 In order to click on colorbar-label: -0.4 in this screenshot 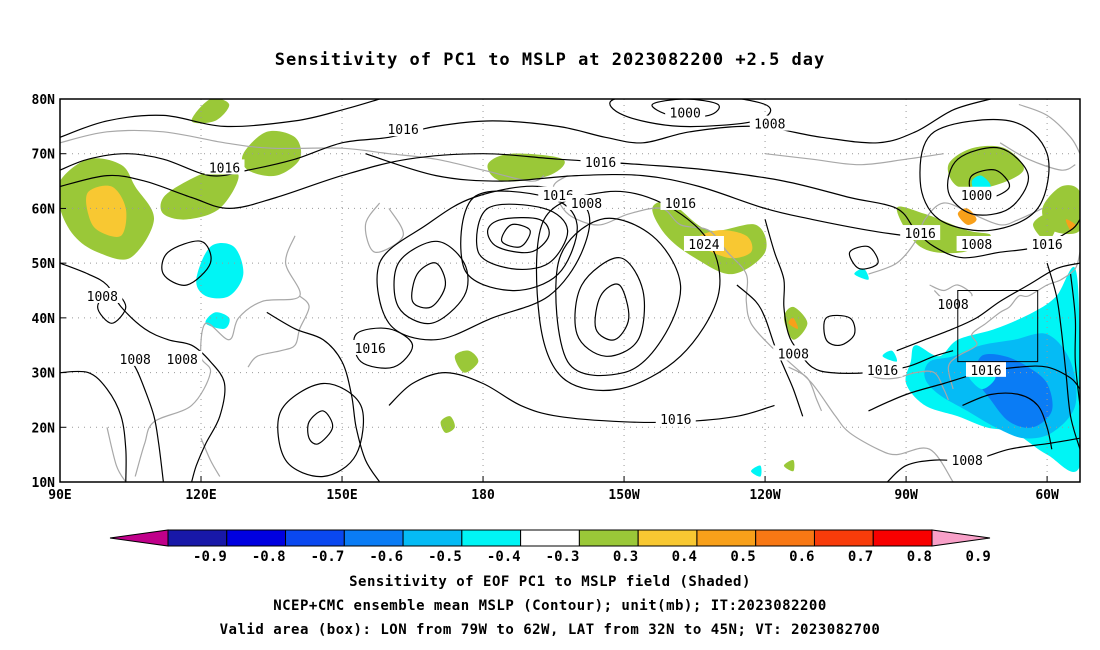, I will do `click(504, 557)`.